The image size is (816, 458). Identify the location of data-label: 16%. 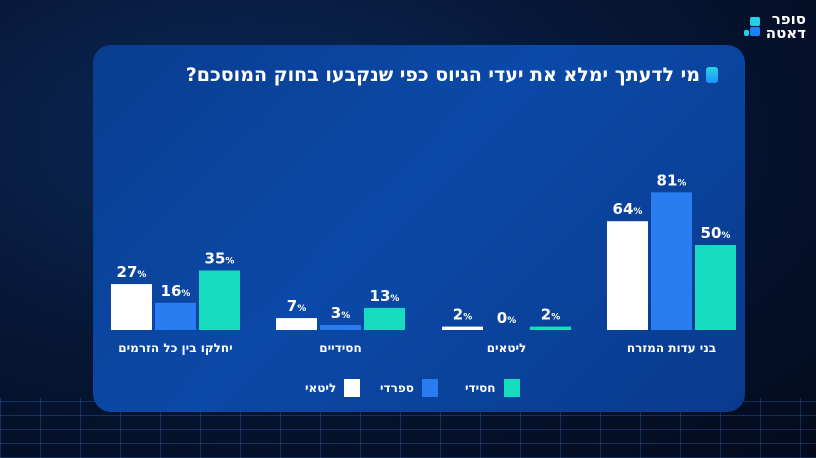
(176, 291).